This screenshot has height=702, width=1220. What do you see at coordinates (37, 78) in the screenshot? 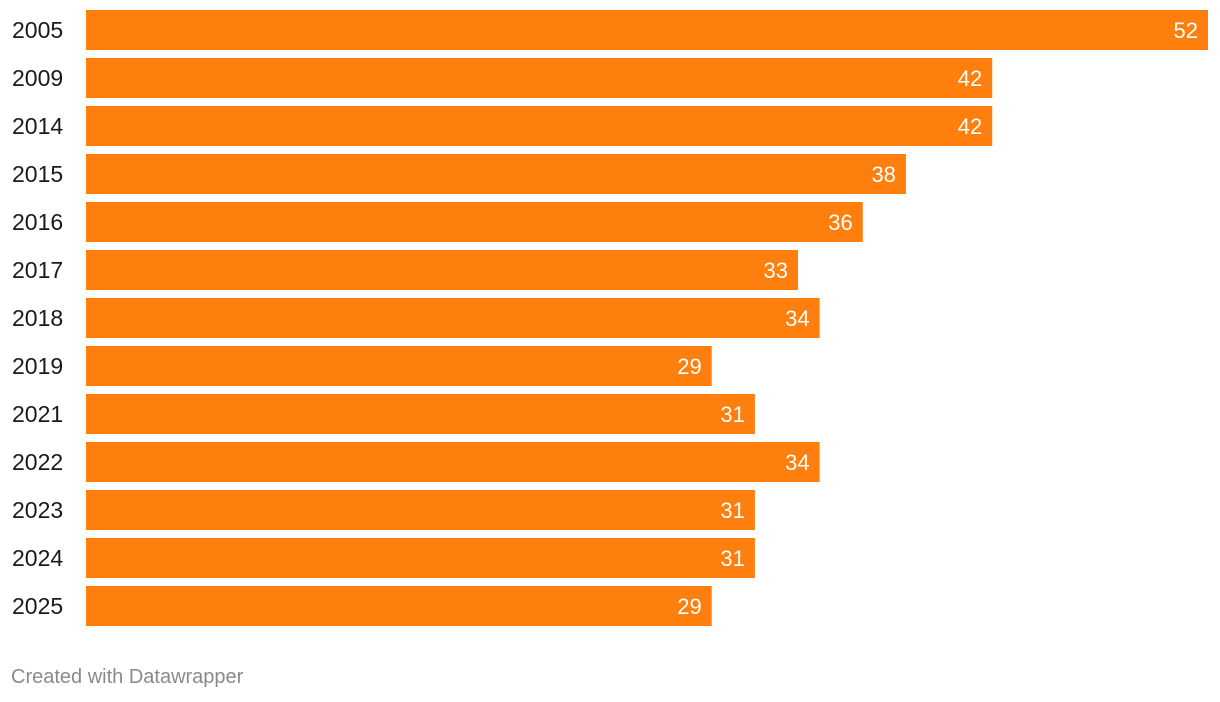
I see `category-label: 2009` at bounding box center [37, 78].